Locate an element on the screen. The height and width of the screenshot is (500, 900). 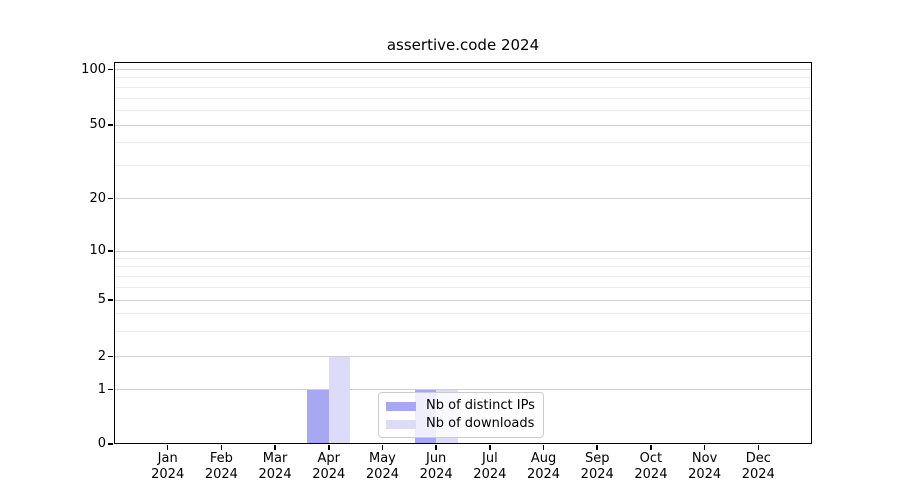
legend: Nb of distinct IPs Nb of downloads is located at coordinates (461, 415).